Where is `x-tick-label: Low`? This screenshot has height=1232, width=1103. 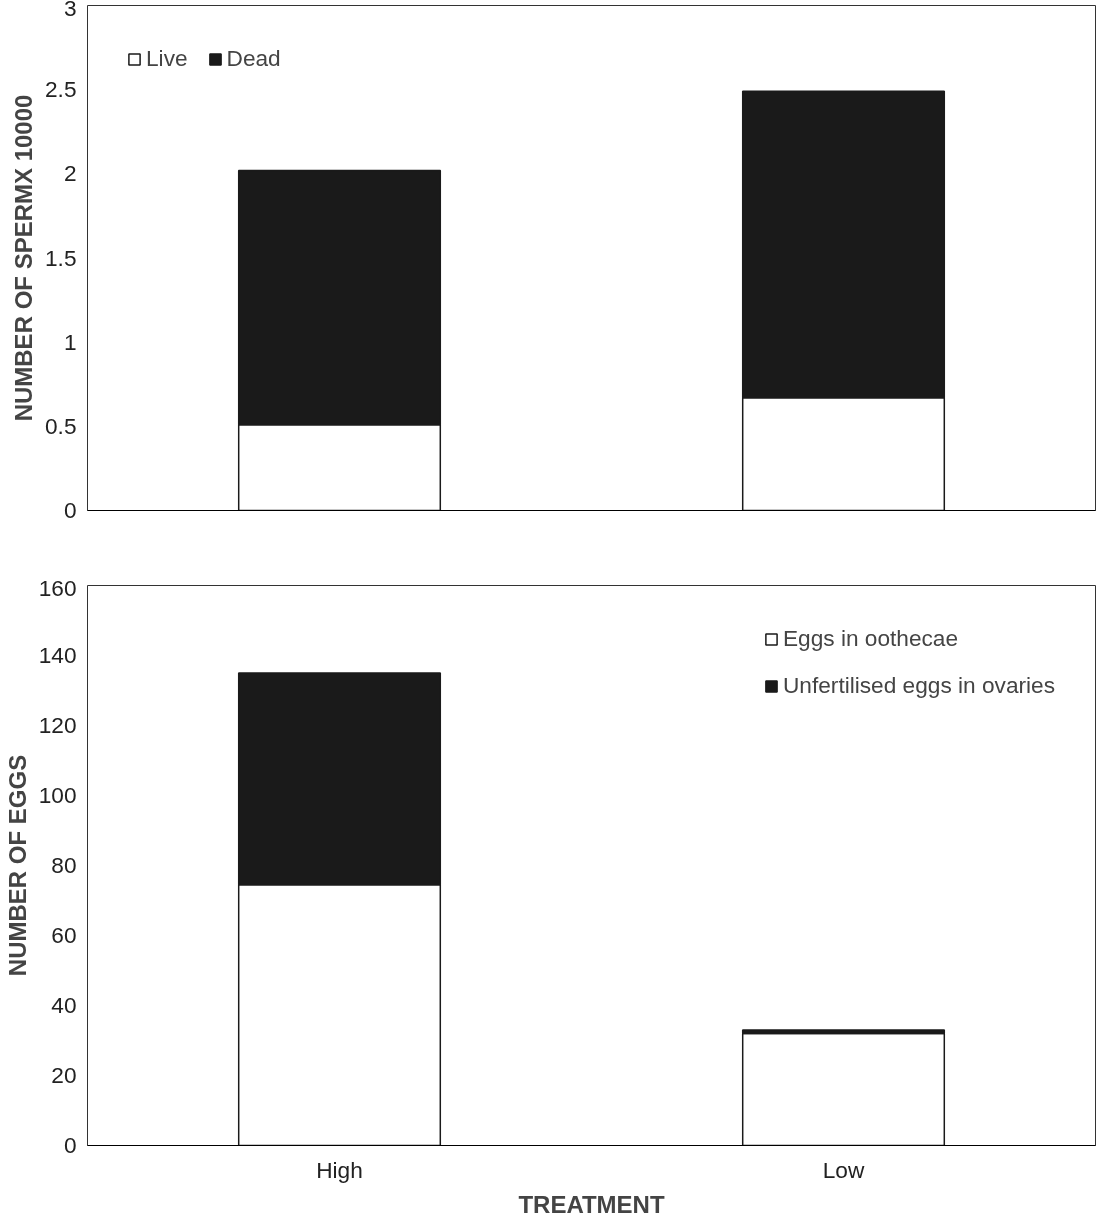
x-tick-label: Low is located at coordinates (843, 1169).